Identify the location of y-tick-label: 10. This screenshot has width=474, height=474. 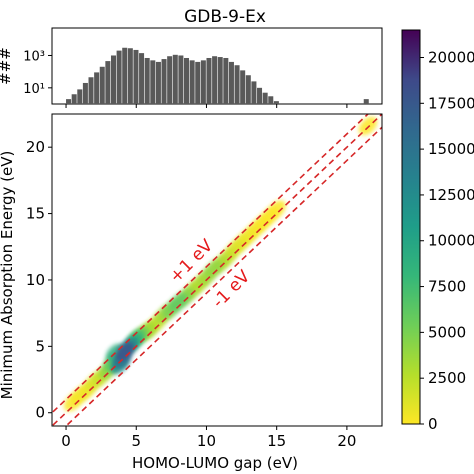
(35, 280).